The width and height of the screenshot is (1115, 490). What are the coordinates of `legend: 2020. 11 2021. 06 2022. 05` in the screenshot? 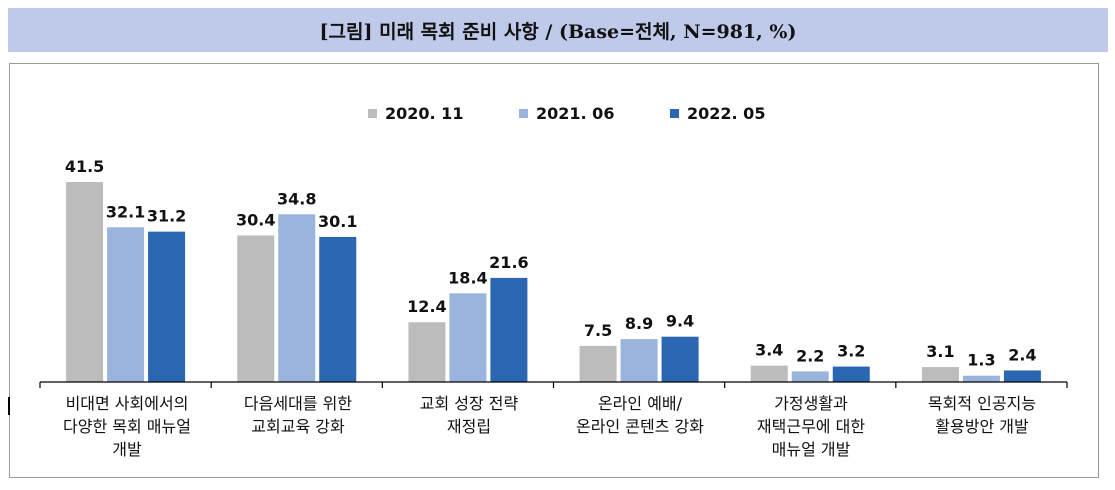 It's located at (557, 113).